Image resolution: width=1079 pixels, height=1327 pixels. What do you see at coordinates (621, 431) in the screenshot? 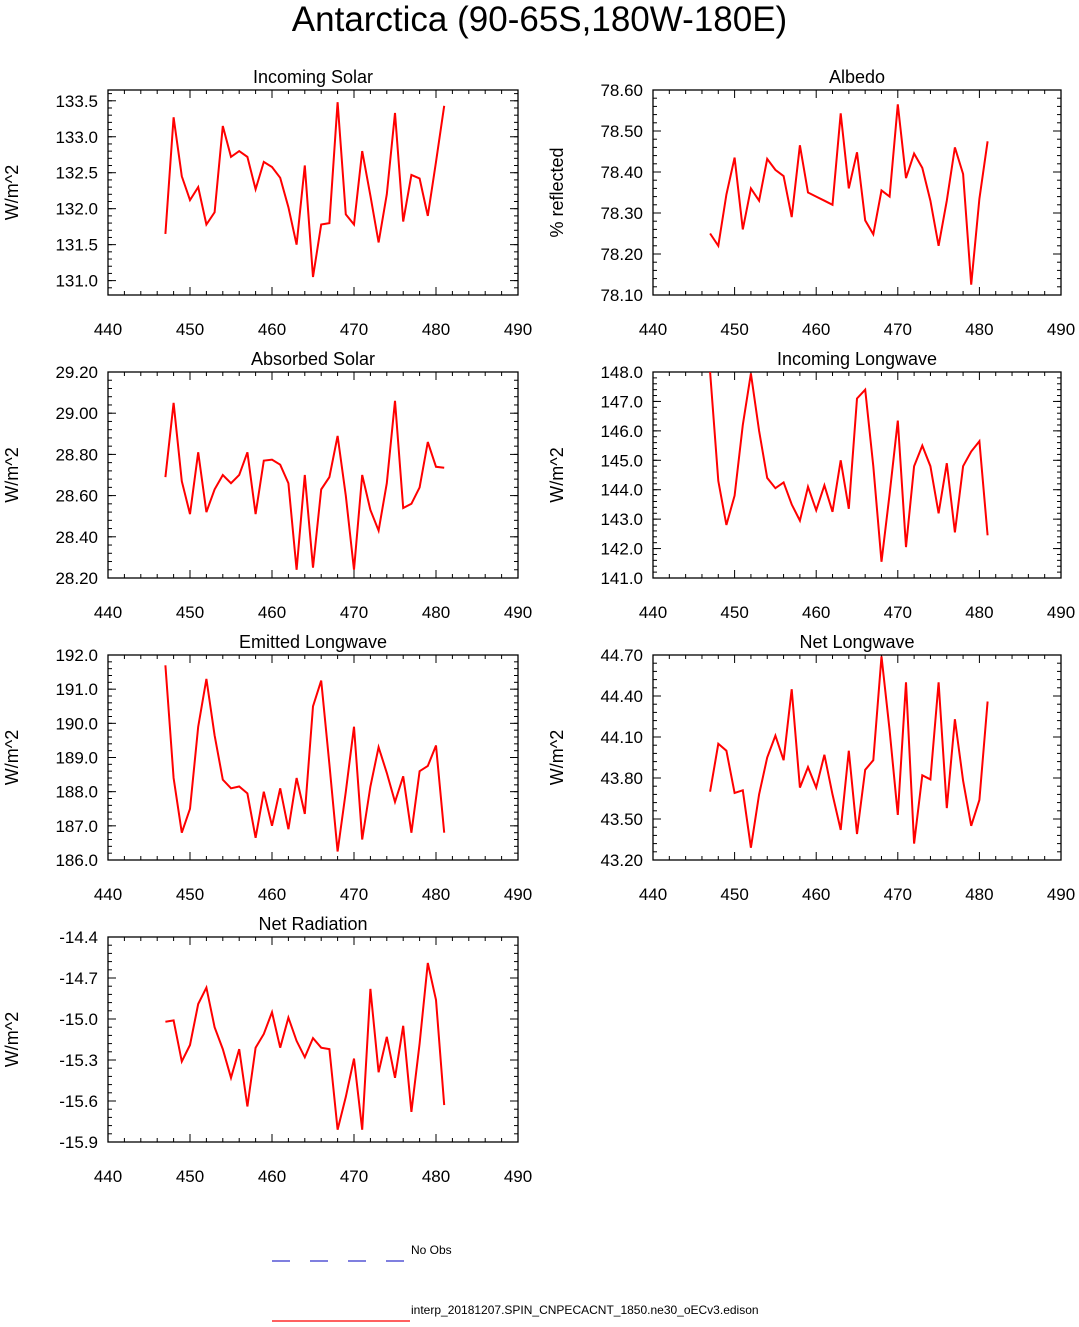
I see `y-tick-label: 146.0` at bounding box center [621, 431].